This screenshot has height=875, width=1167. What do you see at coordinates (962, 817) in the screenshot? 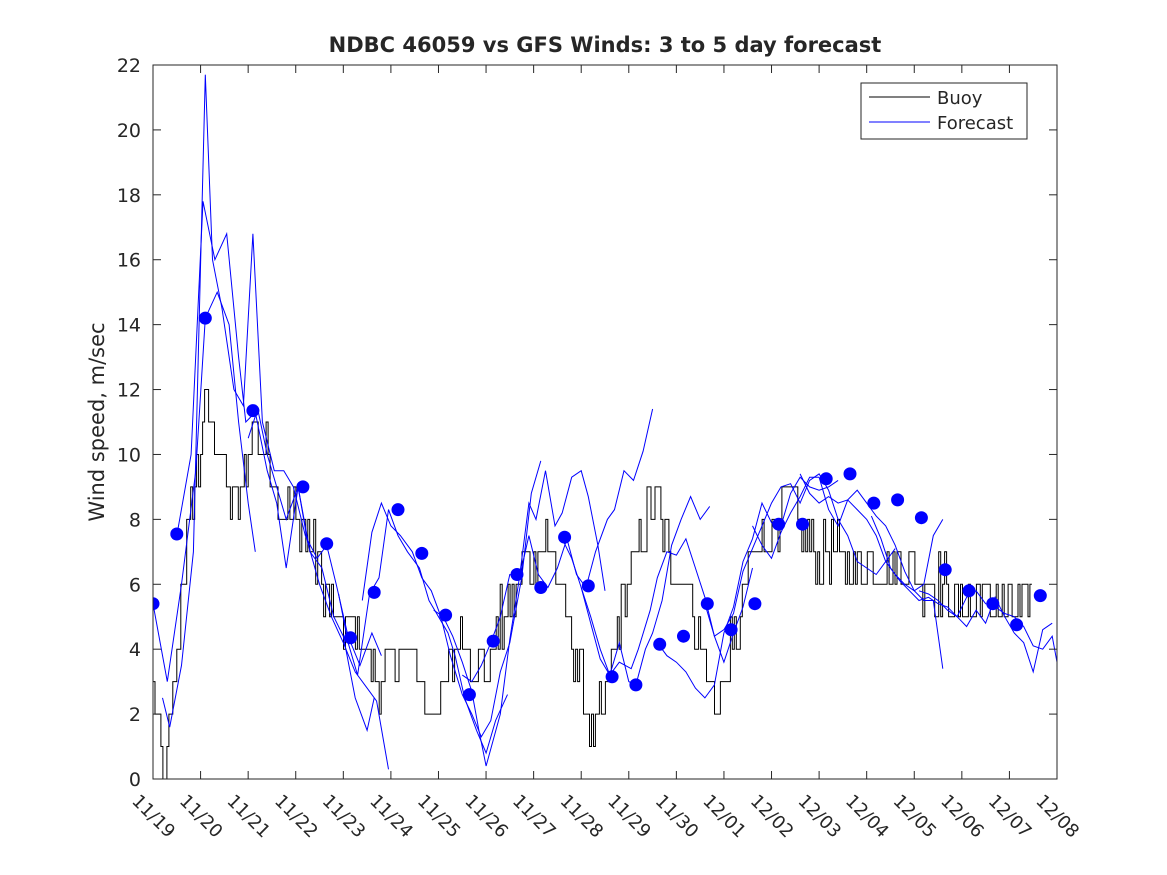
I see `x-tick-label: 12/06` at bounding box center [962, 817].